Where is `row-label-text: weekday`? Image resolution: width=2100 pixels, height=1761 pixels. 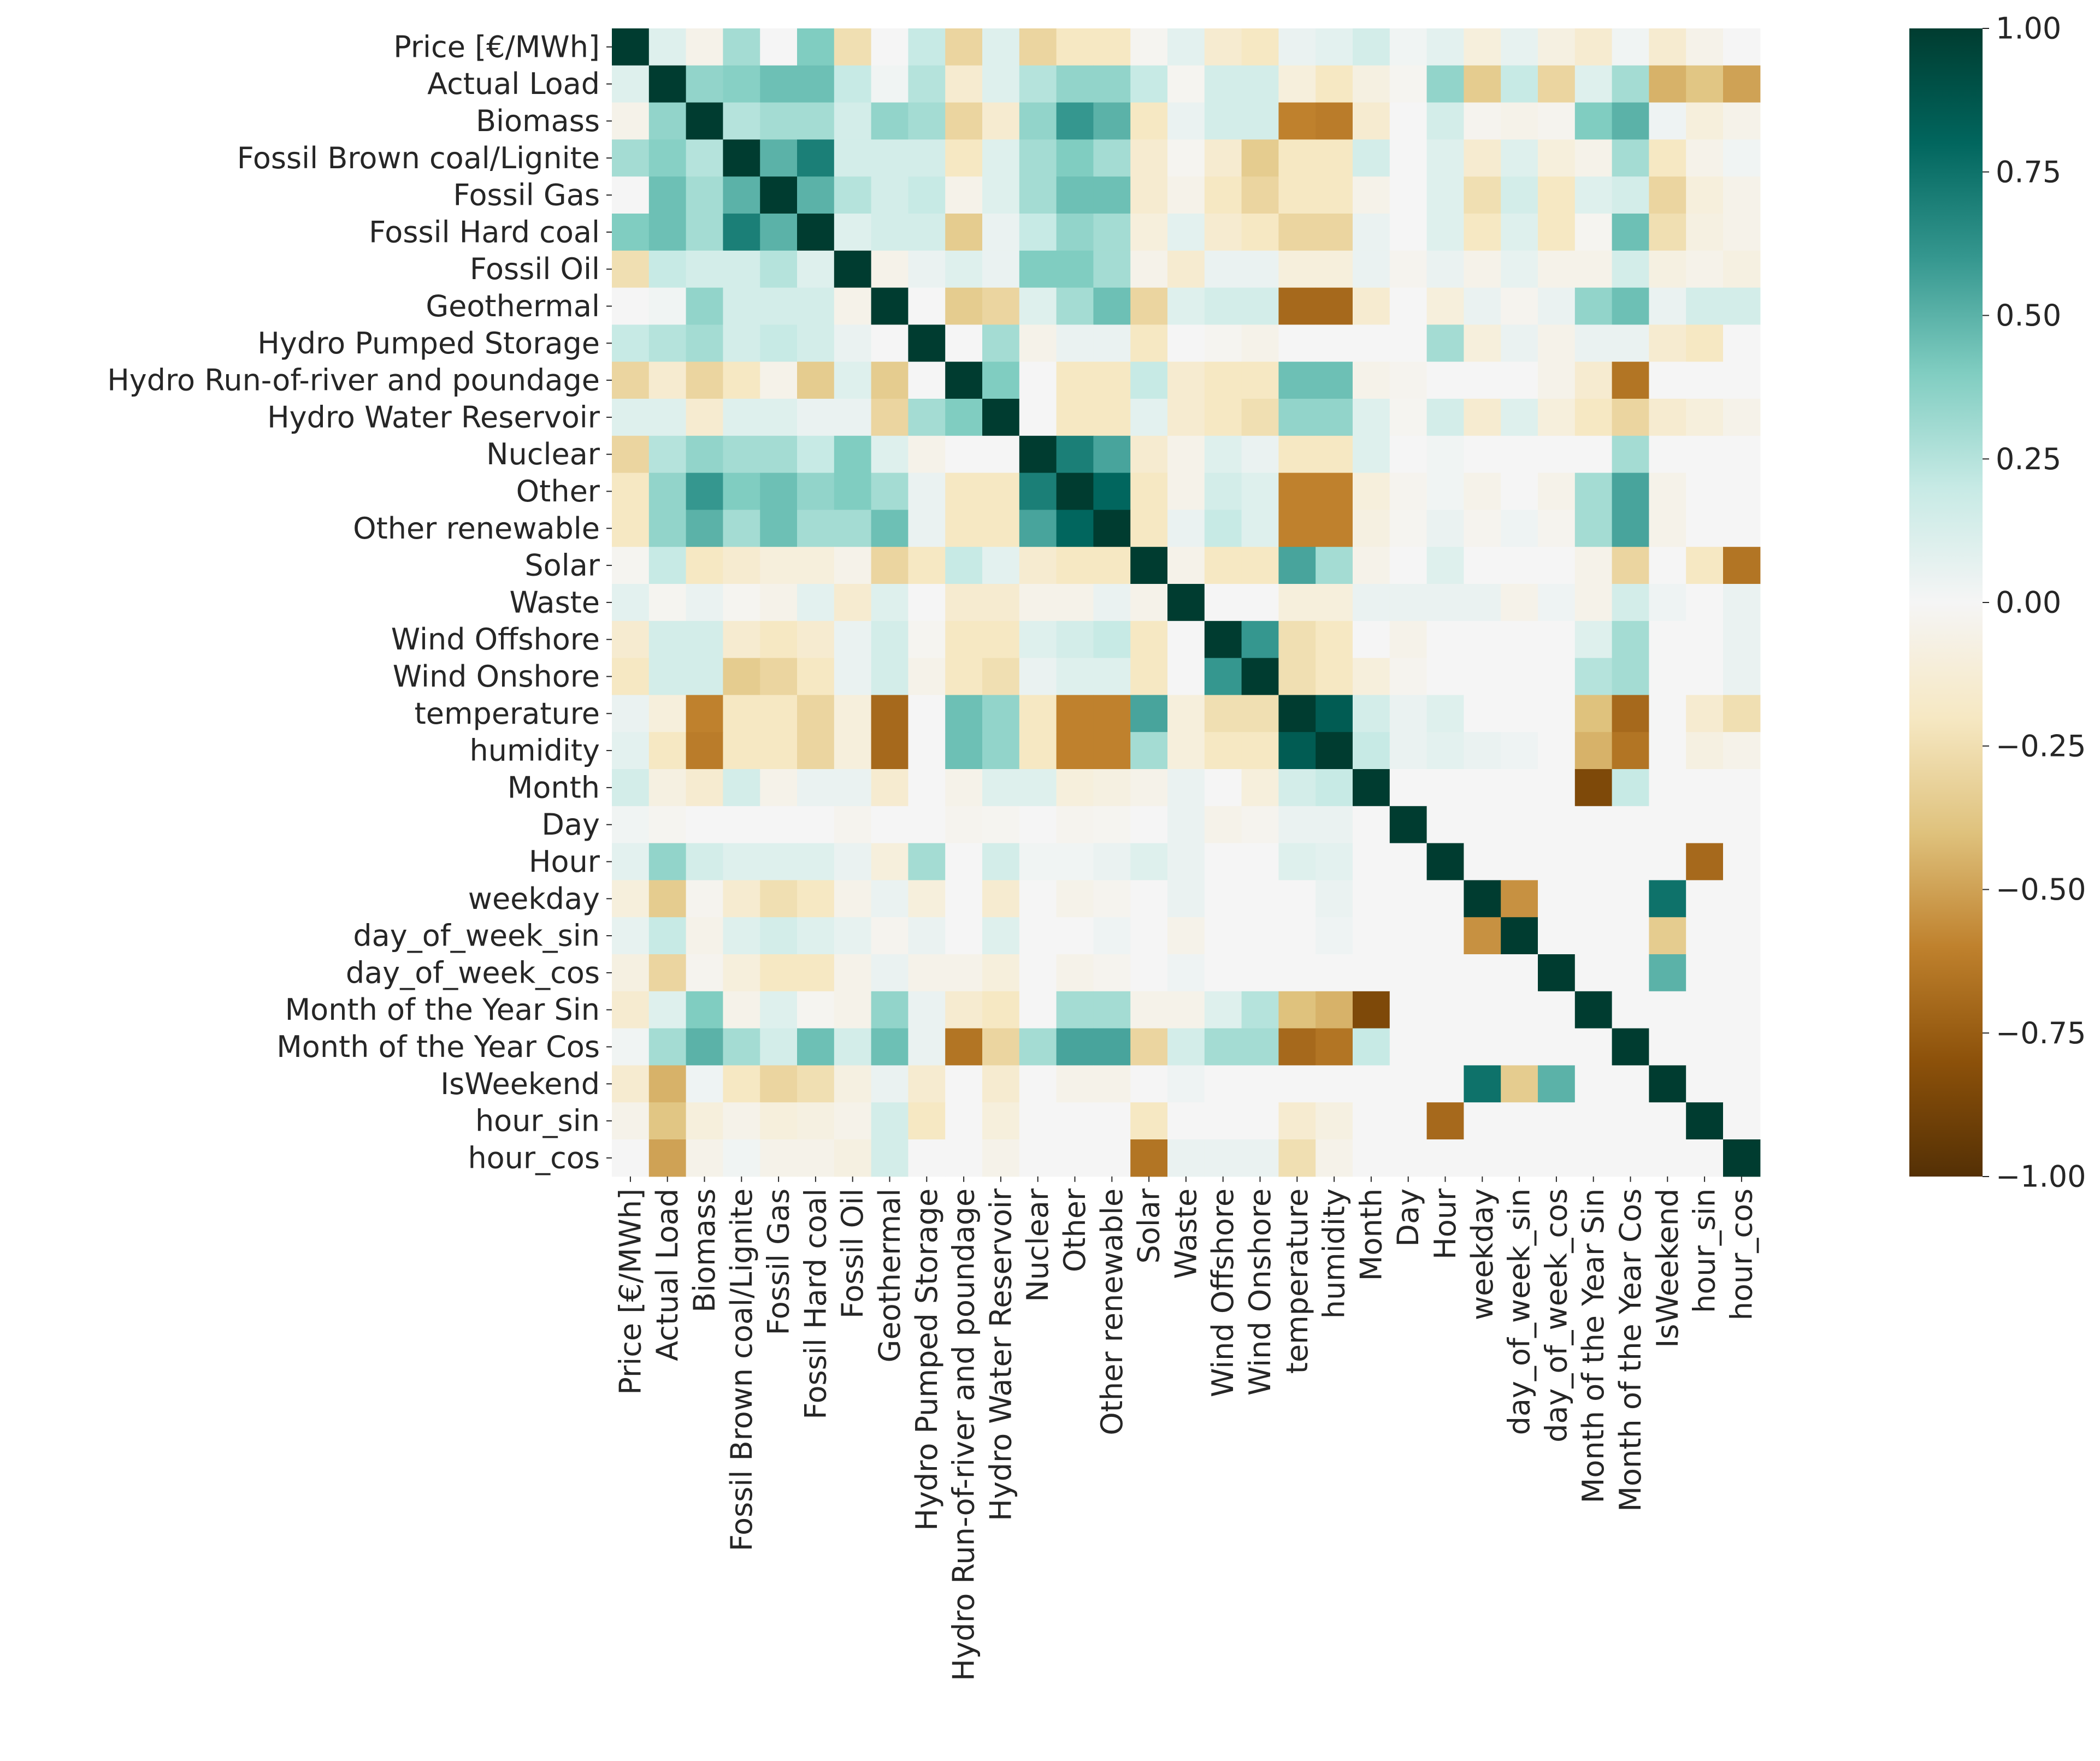
row-label-text: weekday is located at coordinates (534, 899).